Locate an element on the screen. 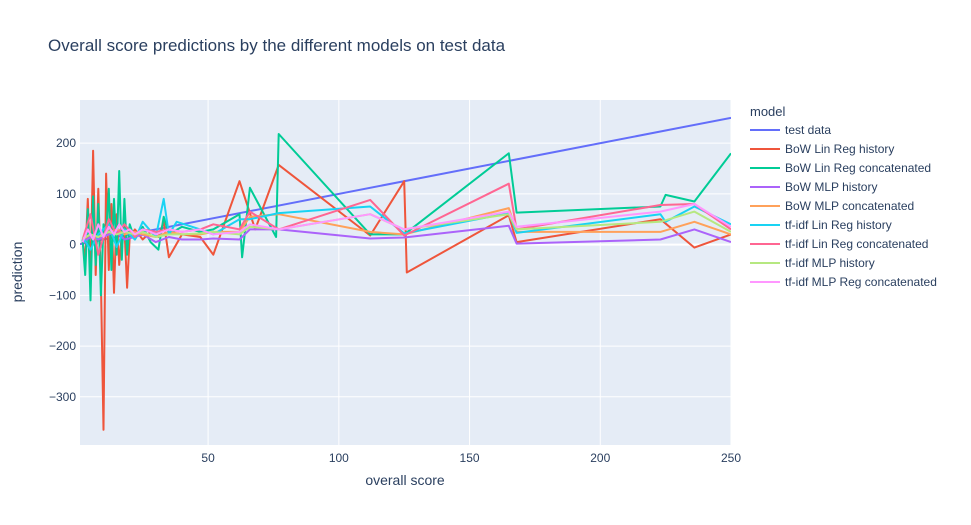  x-ticks: 50 100 150 200 250 is located at coordinates (471, 458).